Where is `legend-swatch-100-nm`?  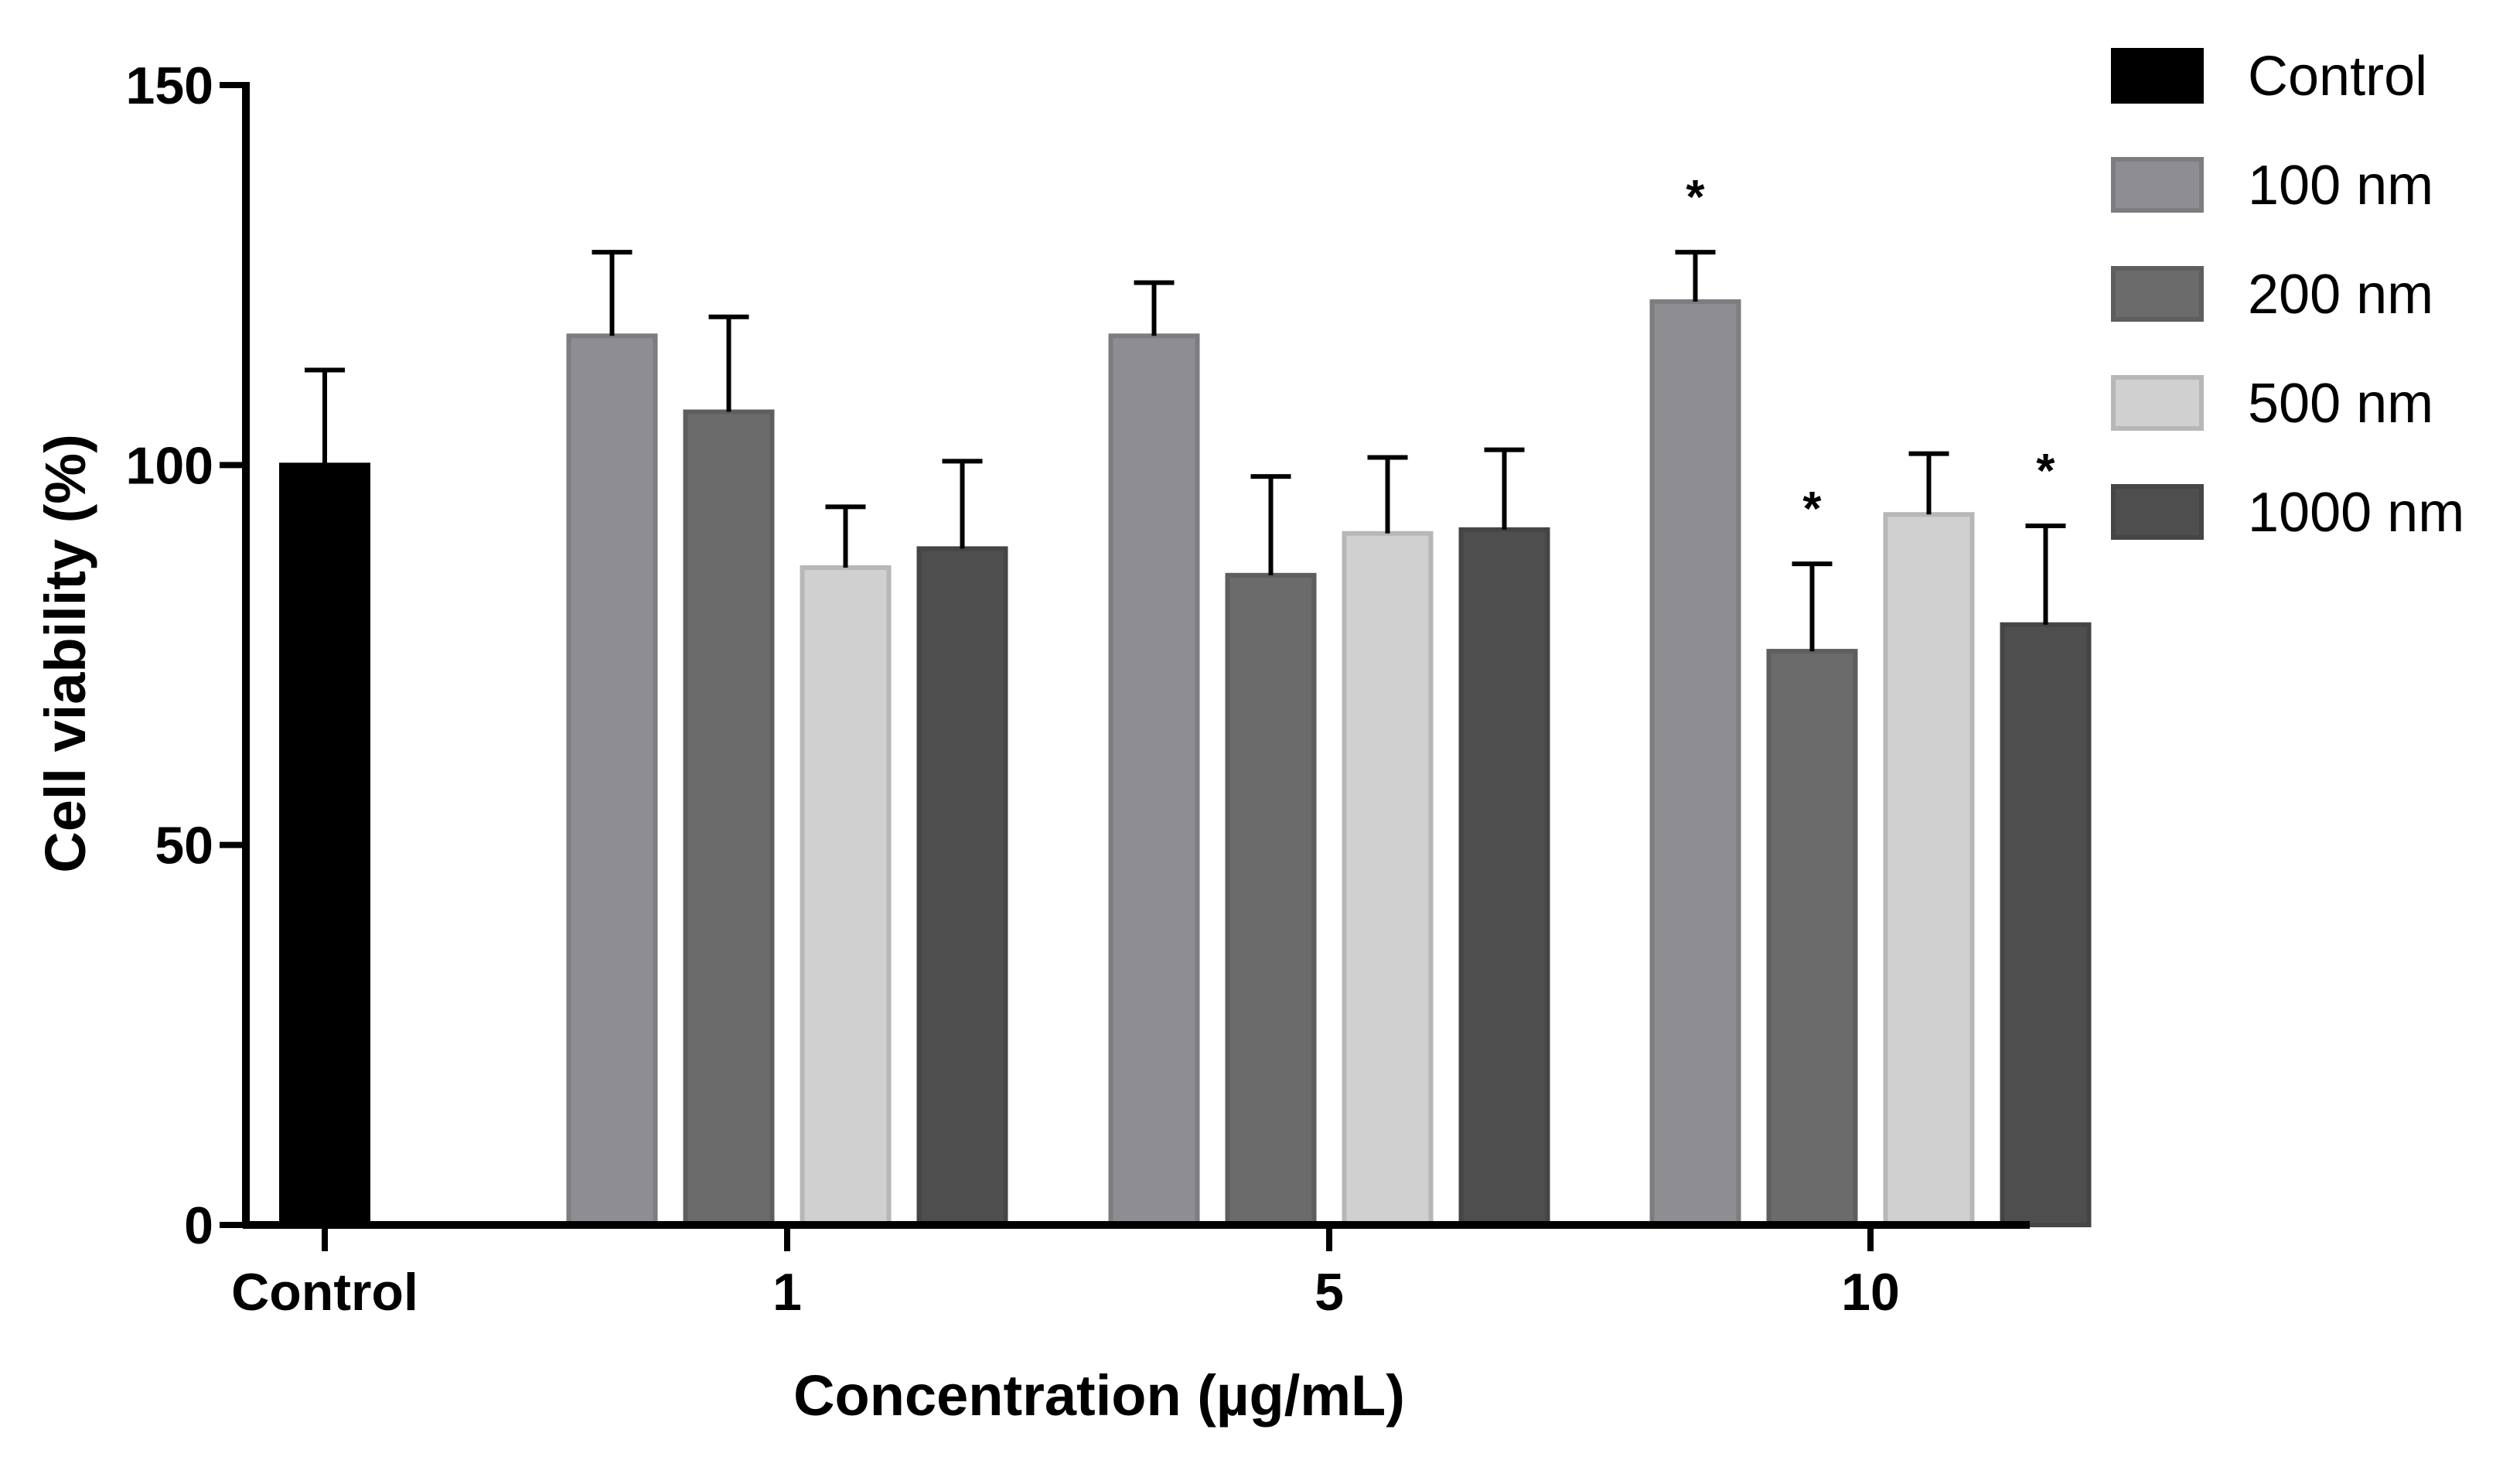
legend-swatch-100-nm is located at coordinates (2157, 185).